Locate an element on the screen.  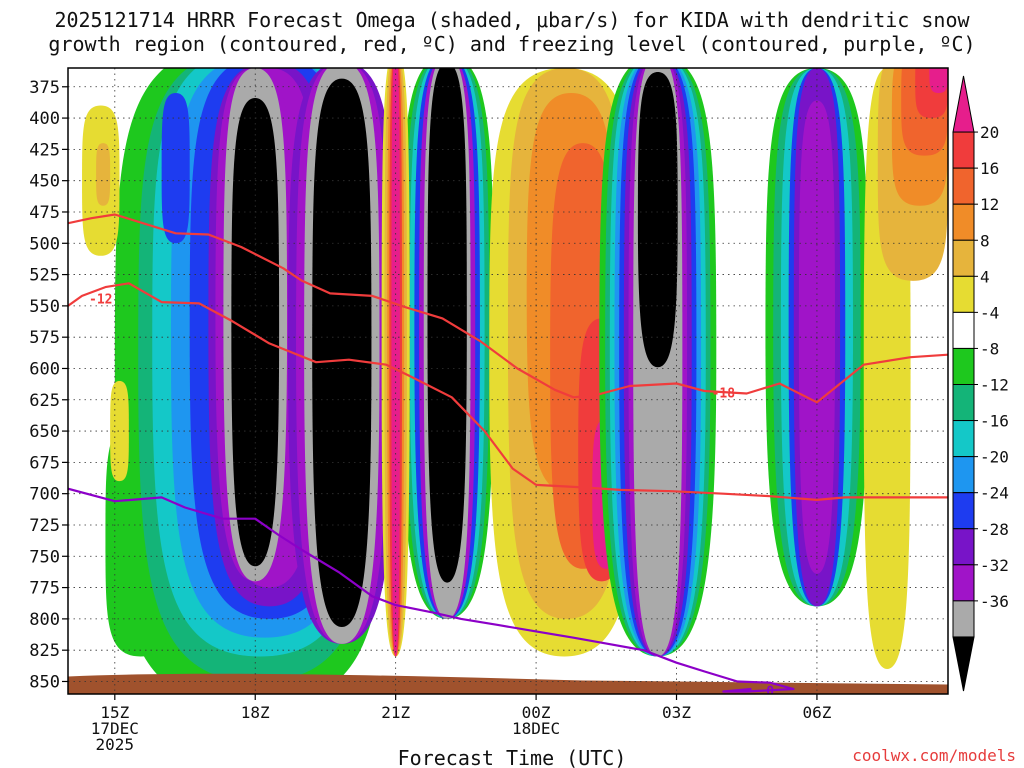
colorbar: 20 16 12 8 4 -4 -8 -12 -16 -20 -24 -28 -32 -36 is located at coordinates (980, 383).